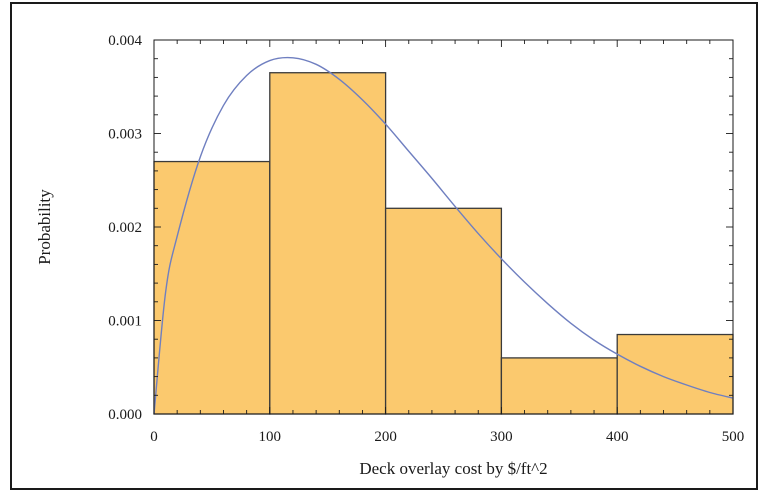 The width and height of the screenshot is (763, 496). What do you see at coordinates (154, 437) in the screenshot?
I see `x-tick-label: 0` at bounding box center [154, 437].